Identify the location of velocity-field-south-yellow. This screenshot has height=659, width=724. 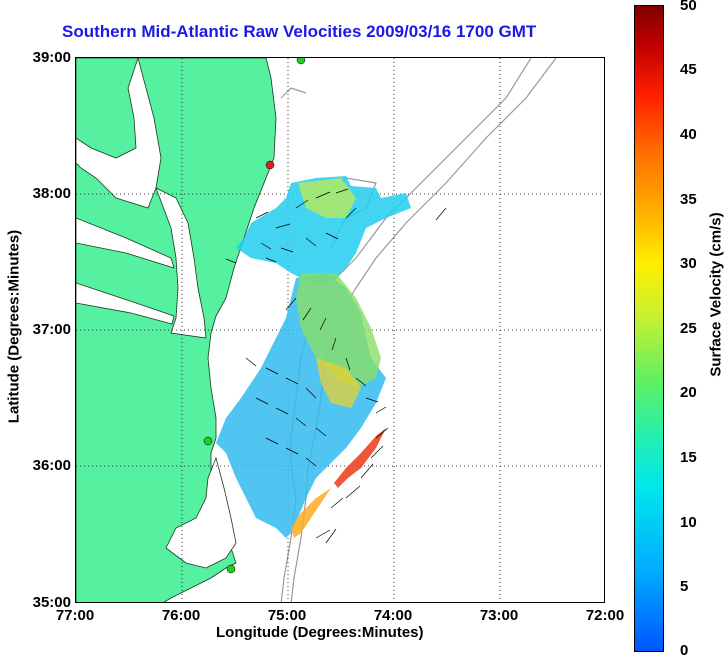
(338, 383).